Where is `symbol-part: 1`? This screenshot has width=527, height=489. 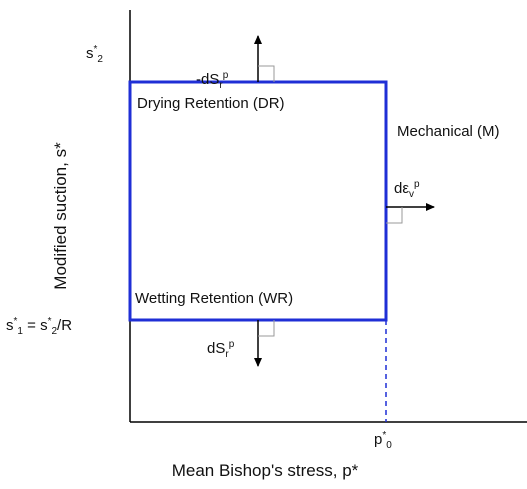 symbol-part: 1 is located at coordinates (20, 331).